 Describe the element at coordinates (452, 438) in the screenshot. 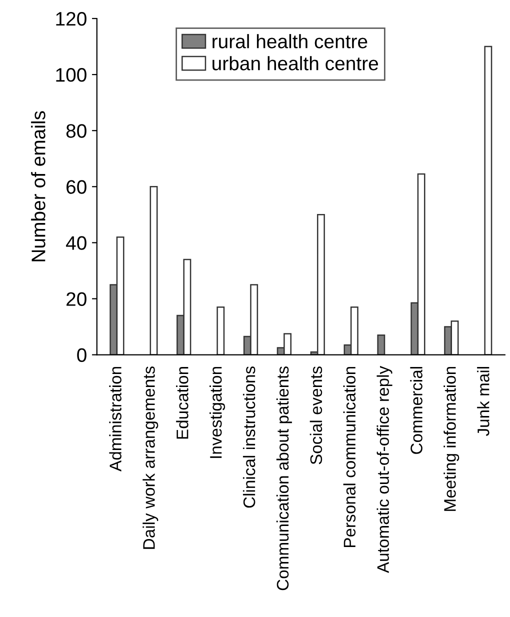

I see `x-tick-label: Meeting information` at that location.